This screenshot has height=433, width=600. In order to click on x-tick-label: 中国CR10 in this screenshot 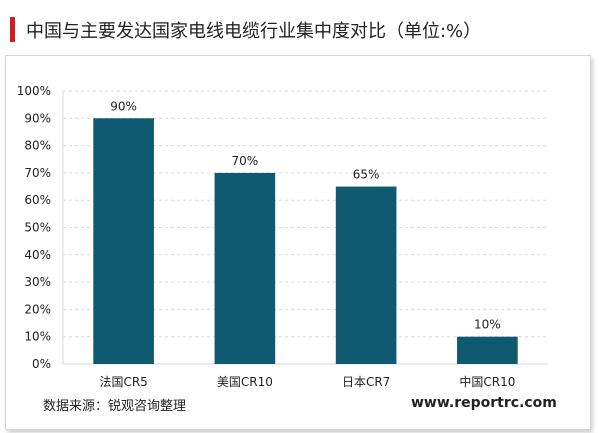, I will do `click(487, 381)`.